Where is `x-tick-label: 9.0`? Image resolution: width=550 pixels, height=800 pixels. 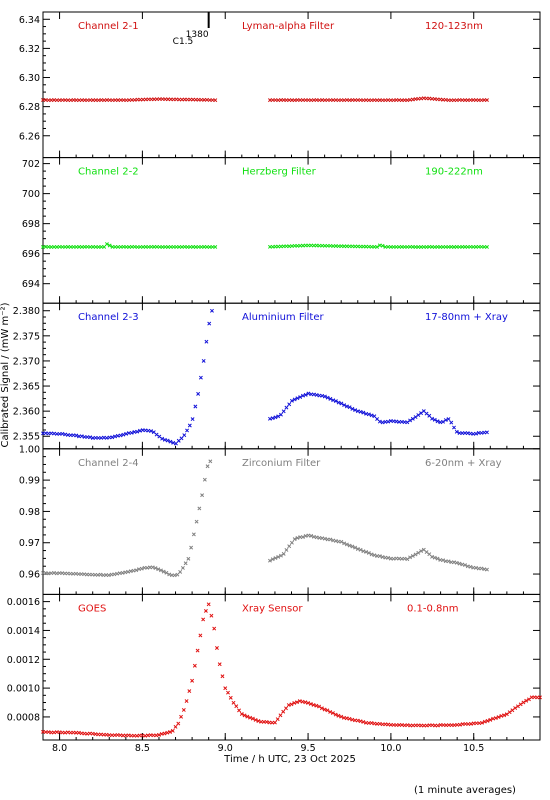 x-tick-label: 9.0 is located at coordinates (225, 748).